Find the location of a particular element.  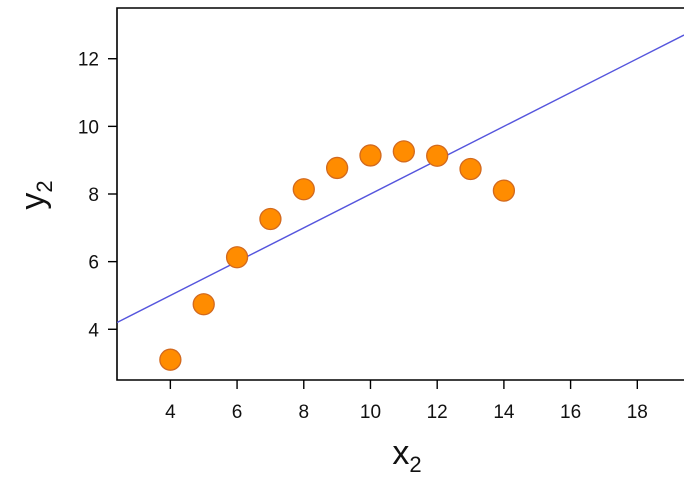

x-tick-label: 6 is located at coordinates (237, 412).